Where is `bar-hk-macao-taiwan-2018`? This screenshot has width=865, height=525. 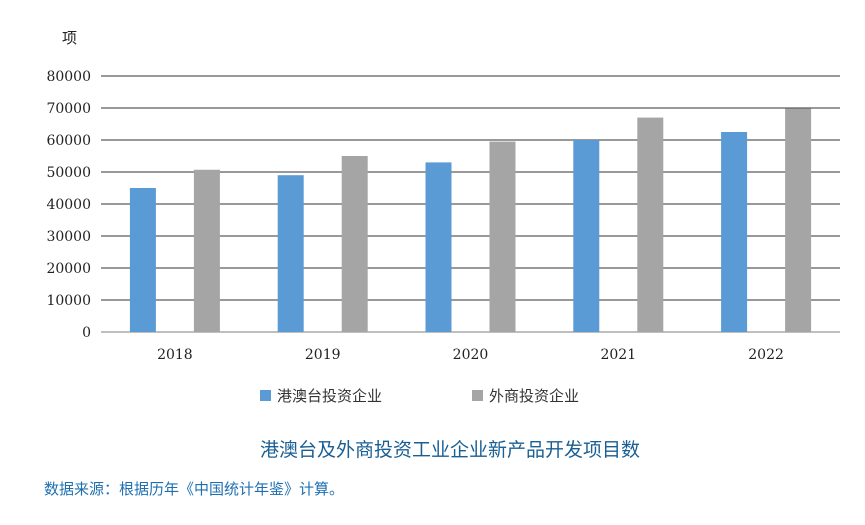
bar-hk-macao-taiwan-2018 is located at coordinates (142, 260).